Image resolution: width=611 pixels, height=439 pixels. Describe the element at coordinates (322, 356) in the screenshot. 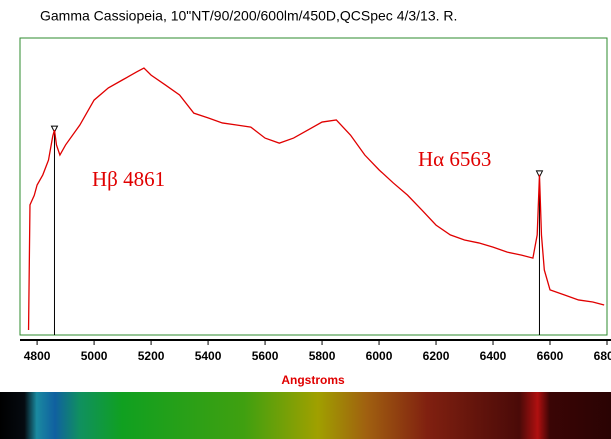

I see `x-tick-label: 5800` at that location.